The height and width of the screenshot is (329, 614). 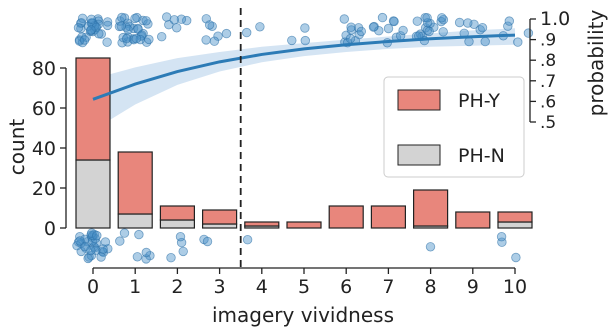 I want to click on y-tick-label: 40, so click(x=44, y=149).